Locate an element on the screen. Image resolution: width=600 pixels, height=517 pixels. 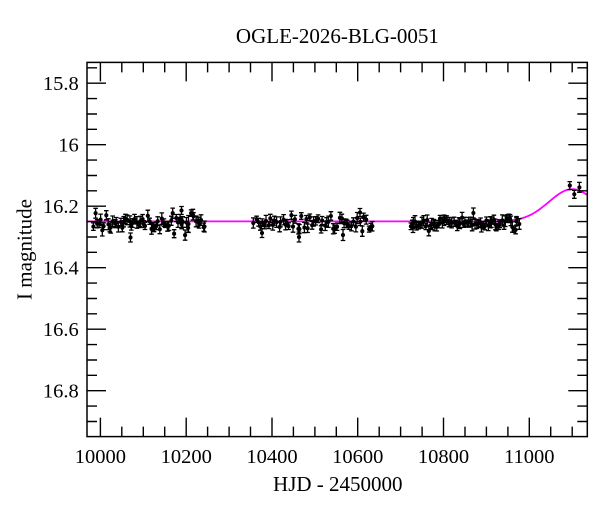
svg-text: 10800 is located at coordinates (443, 457).